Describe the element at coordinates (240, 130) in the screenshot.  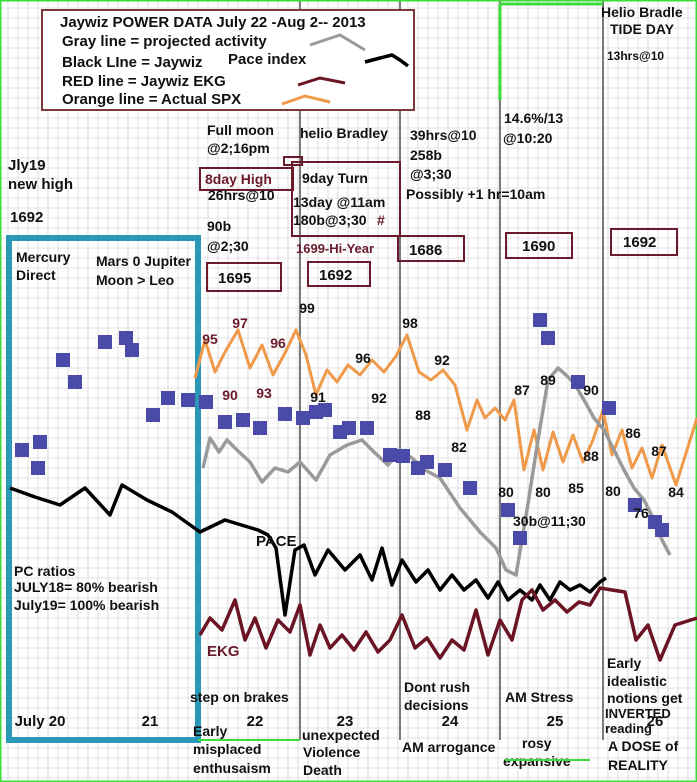
I see `full-moon: Full moon` at that location.